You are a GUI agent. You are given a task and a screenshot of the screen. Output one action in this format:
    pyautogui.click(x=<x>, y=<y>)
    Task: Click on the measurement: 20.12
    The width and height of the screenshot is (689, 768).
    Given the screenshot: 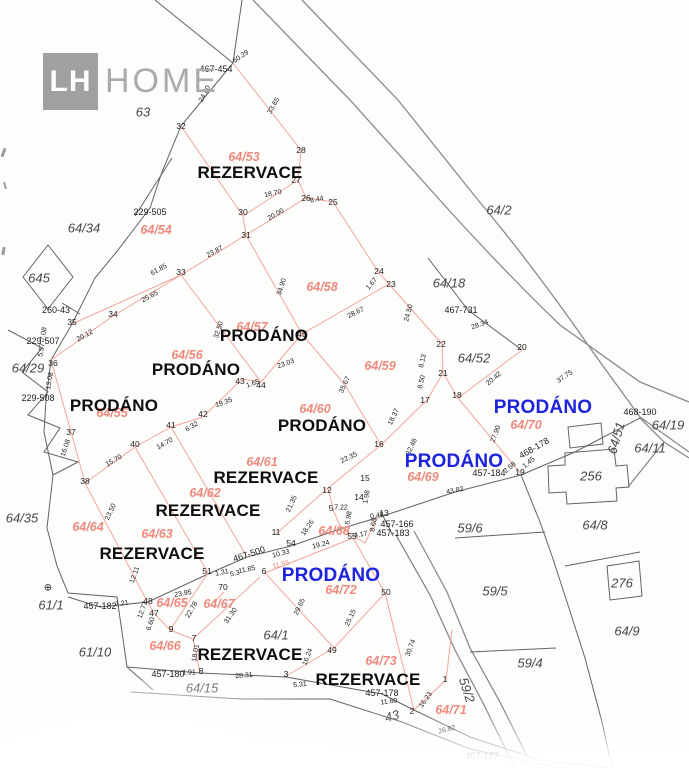 What is the action you would take?
    pyautogui.click(x=85, y=336)
    